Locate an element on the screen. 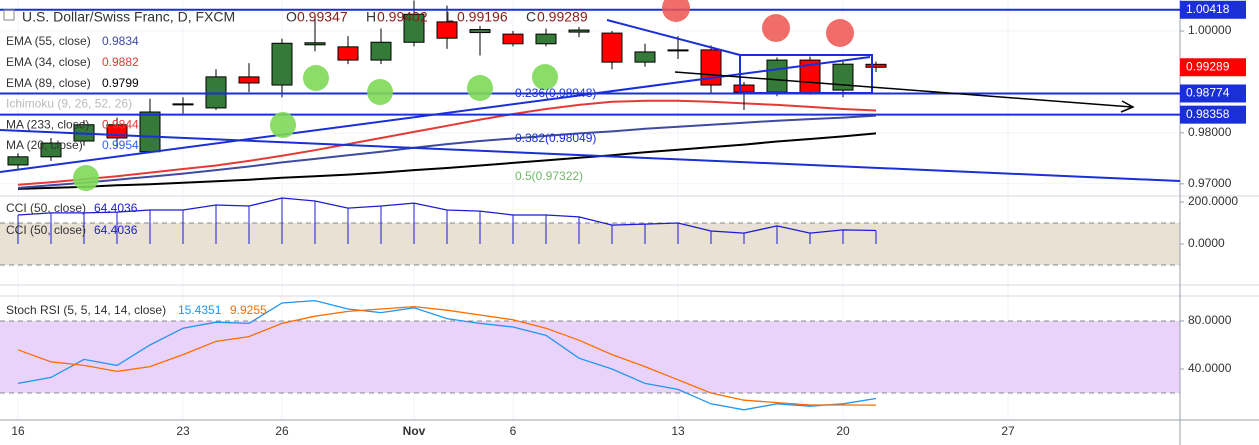 The image size is (1259, 445). pane-title: CCI (50, close) is located at coordinates (46, 230).